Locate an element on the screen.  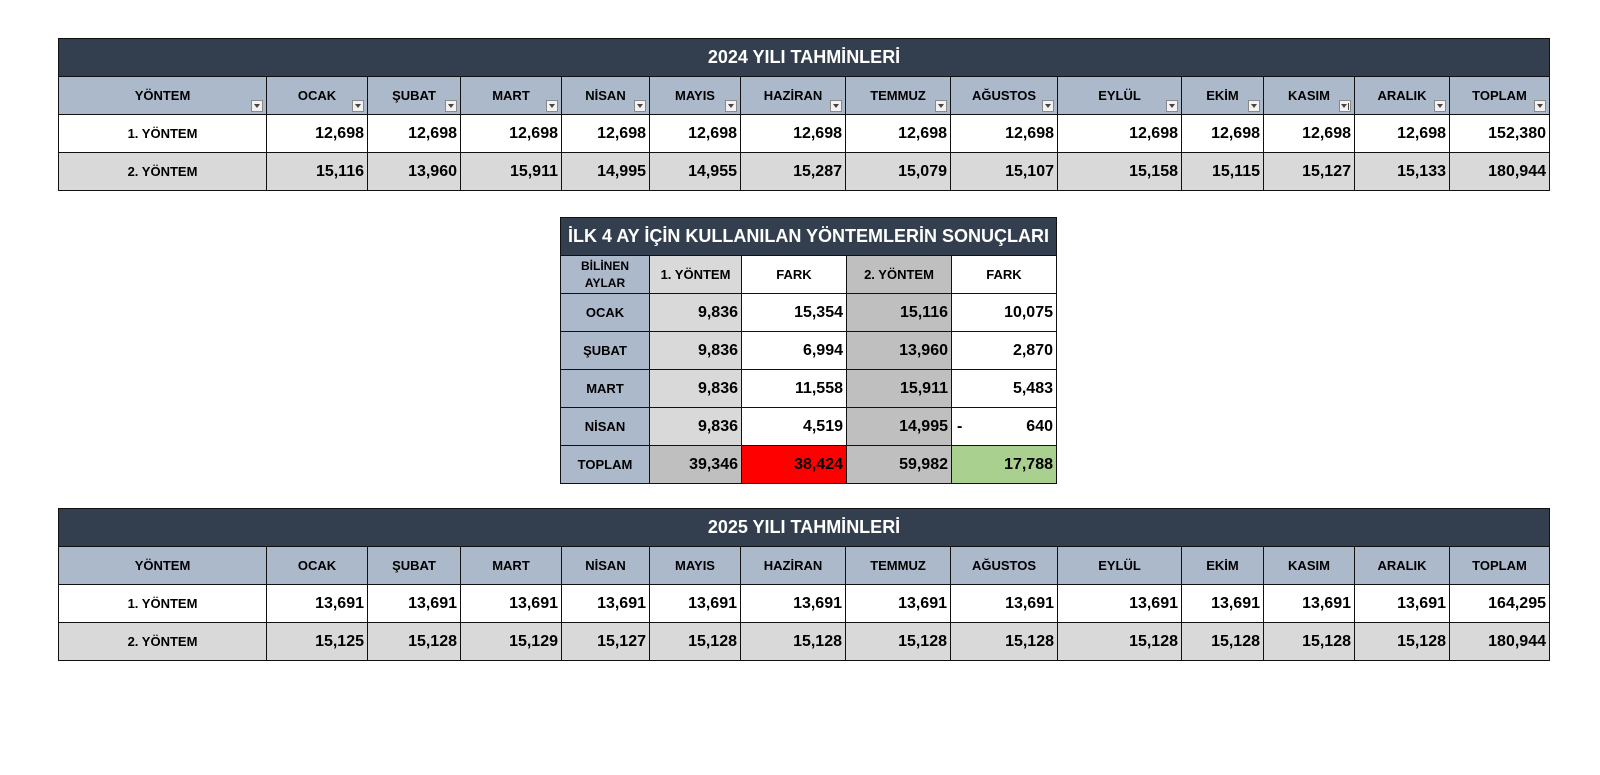
table-cell: 15,129 is located at coordinates (511, 641).